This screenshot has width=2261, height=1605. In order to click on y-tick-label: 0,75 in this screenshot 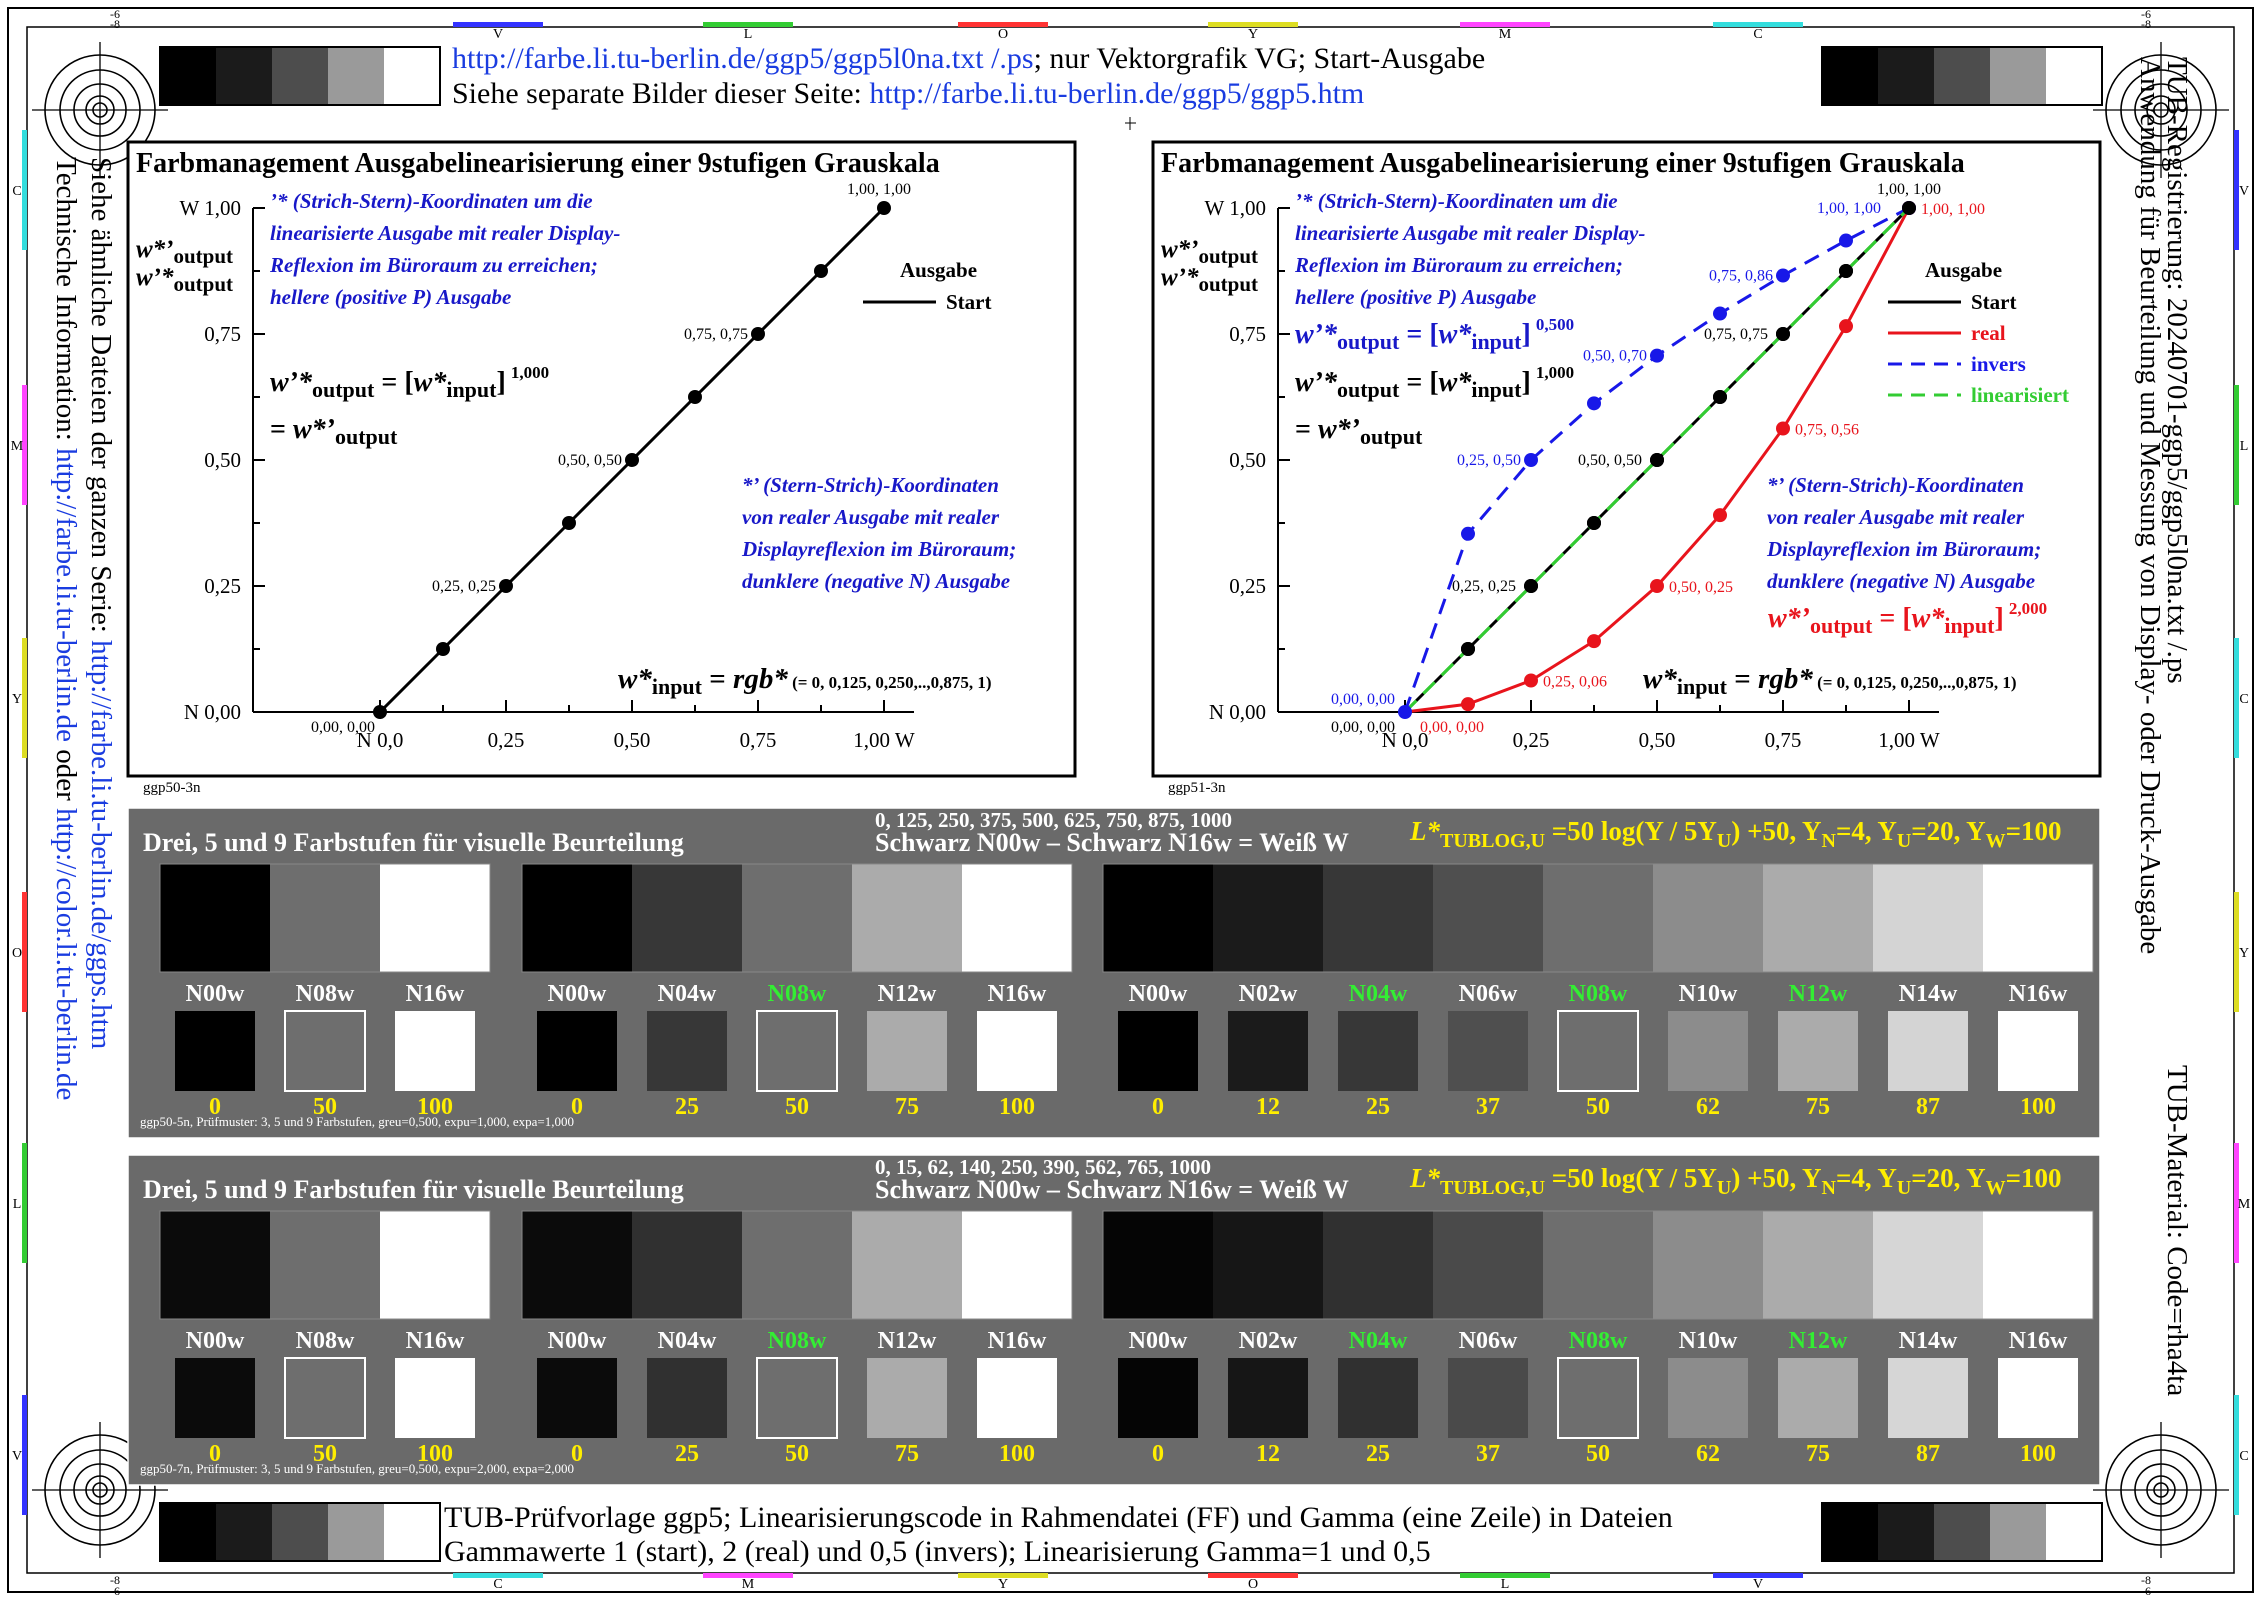, I will do `click(1247, 334)`.